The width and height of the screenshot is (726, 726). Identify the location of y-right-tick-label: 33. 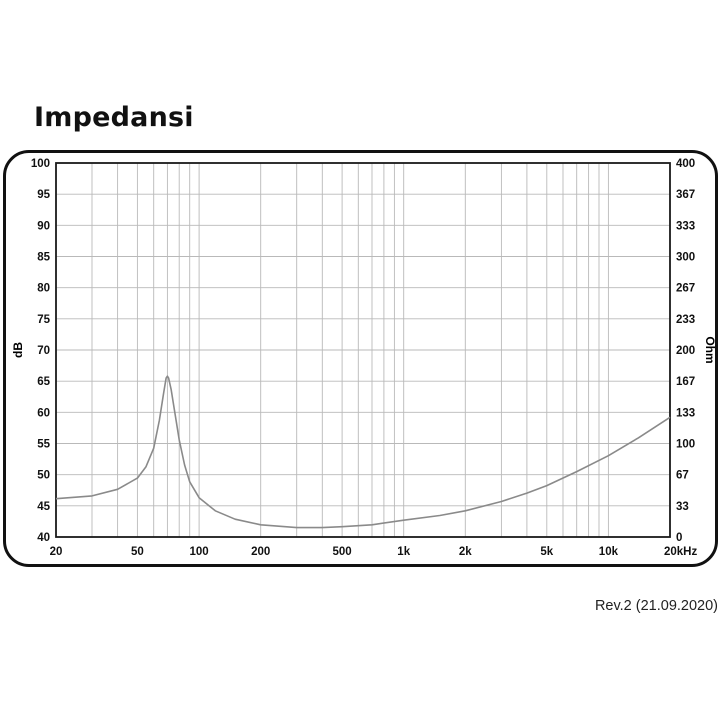
(682, 507).